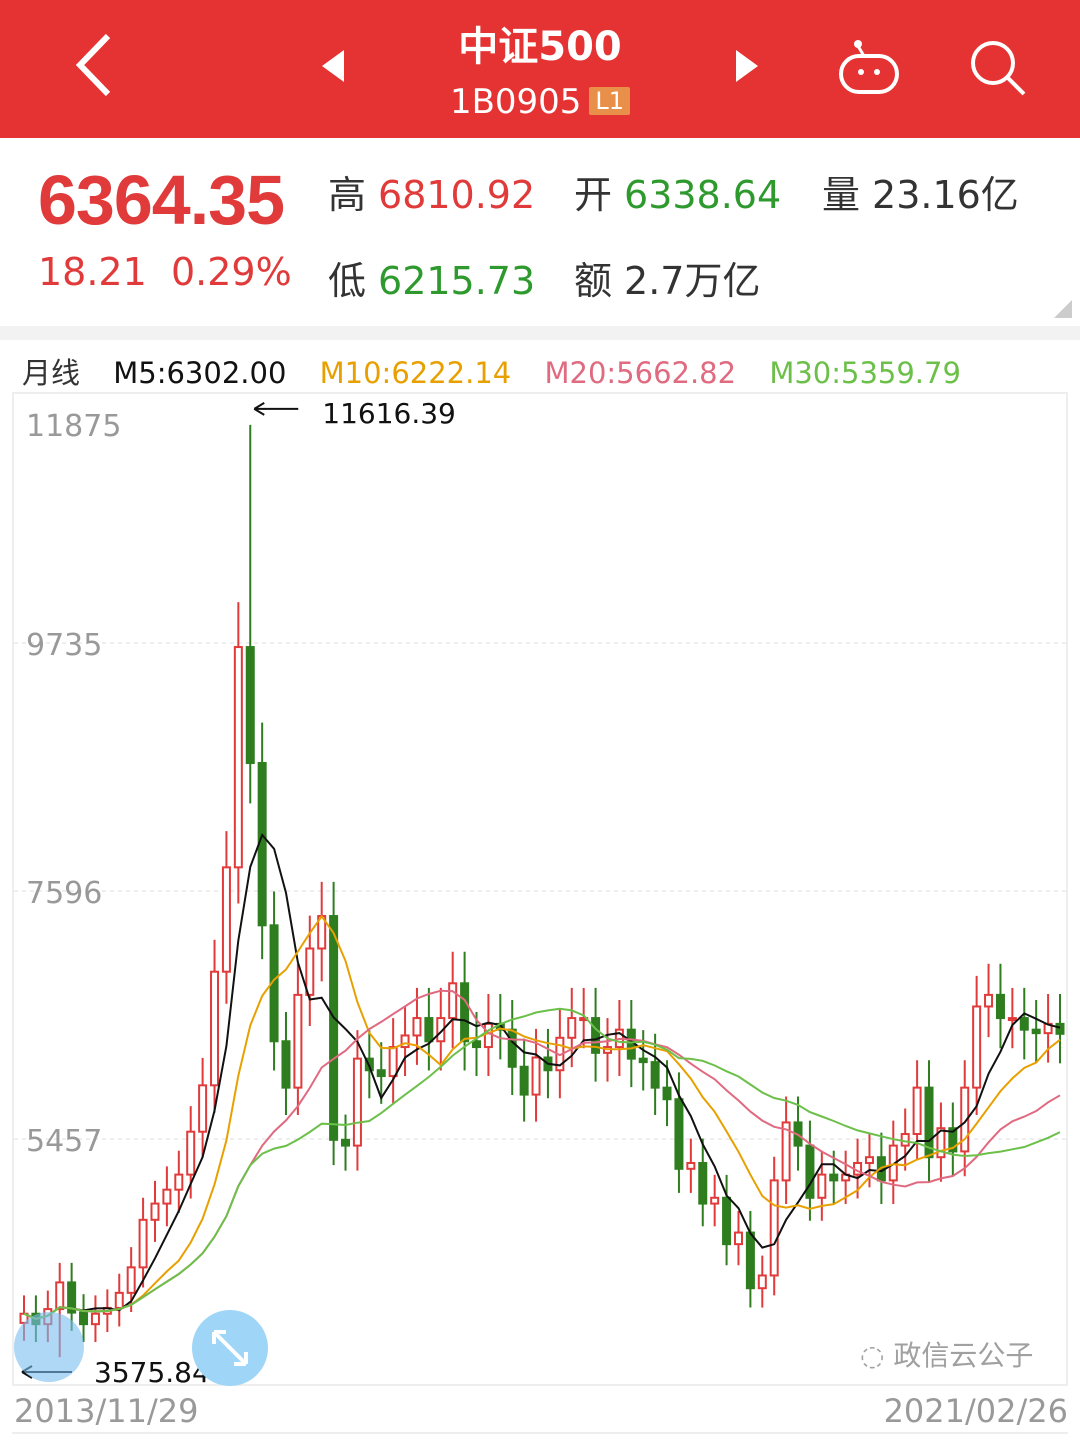 The image size is (1080, 1441). Describe the element at coordinates (64, 893) in the screenshot. I see `y-tick-label: 7596` at that location.